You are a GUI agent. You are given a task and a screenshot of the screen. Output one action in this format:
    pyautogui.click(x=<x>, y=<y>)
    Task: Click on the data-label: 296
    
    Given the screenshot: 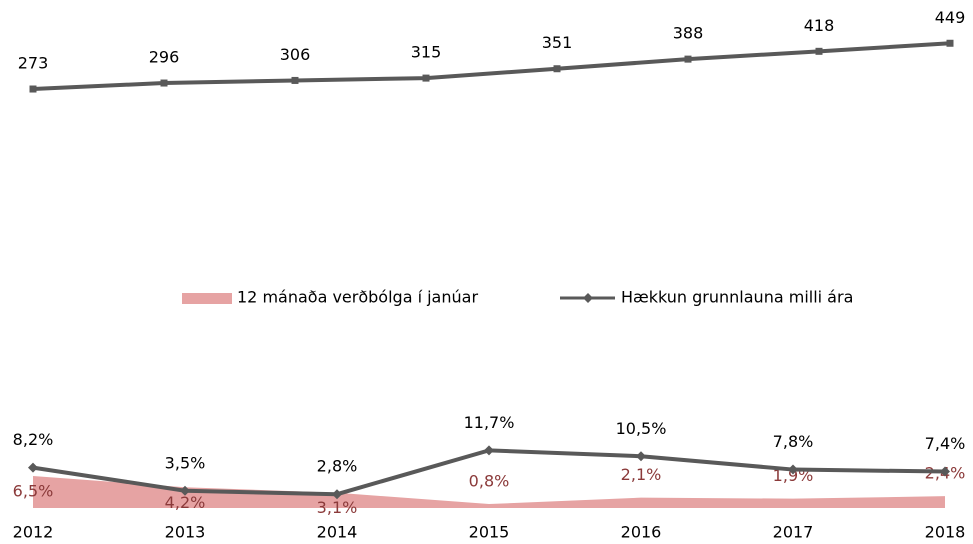 What is the action you would take?
    pyautogui.click(x=164, y=57)
    